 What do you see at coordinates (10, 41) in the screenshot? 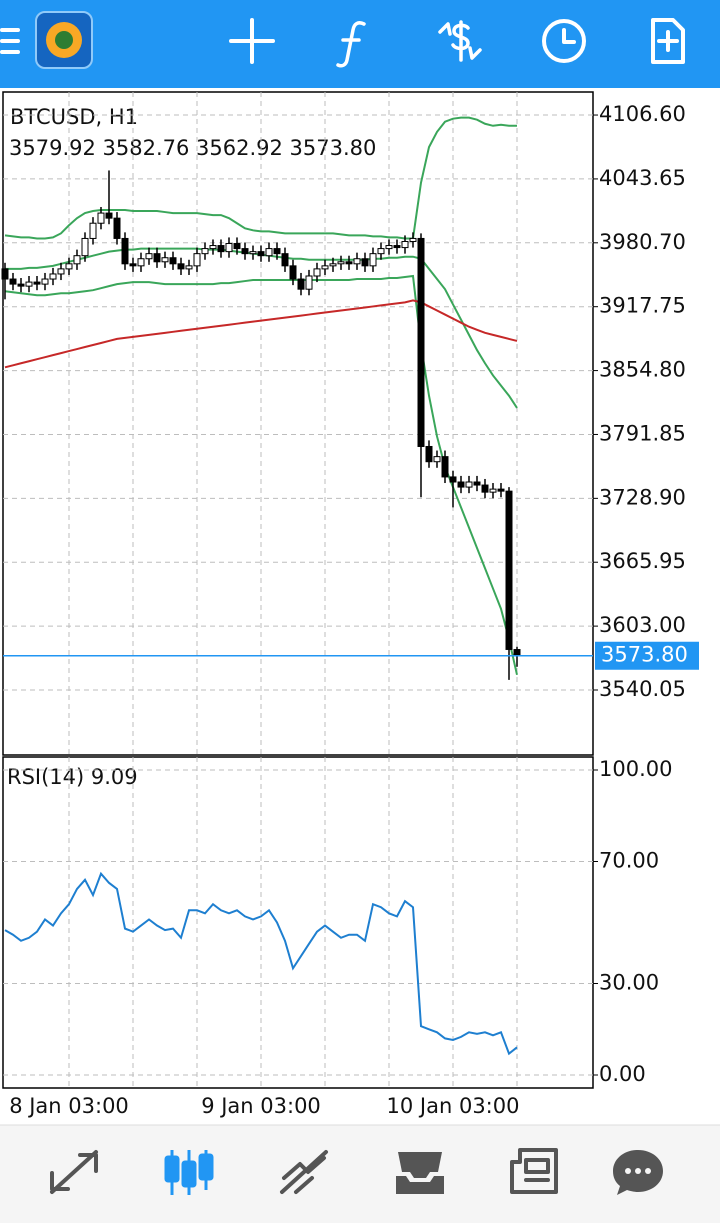
I see `menu-button` at bounding box center [10, 41].